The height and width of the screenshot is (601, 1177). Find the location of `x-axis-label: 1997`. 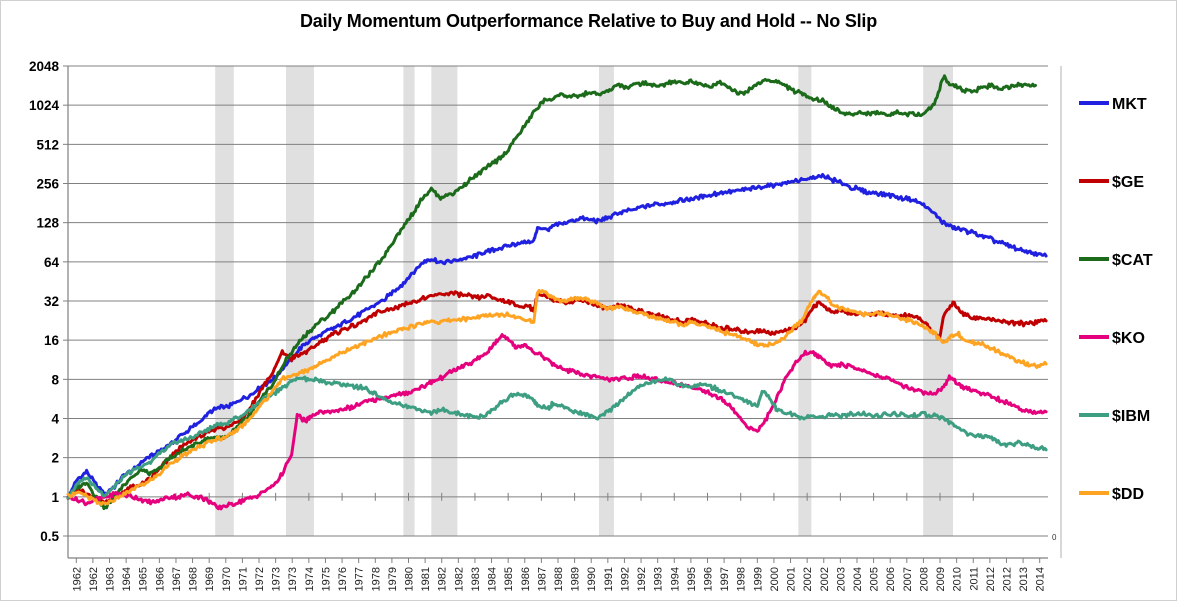

x-axis-label: 1997 is located at coordinates (725, 579).